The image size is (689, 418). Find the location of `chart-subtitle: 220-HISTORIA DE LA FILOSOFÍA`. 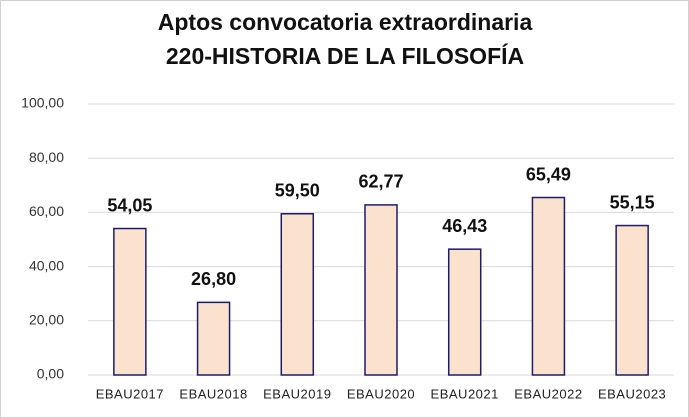

chart-subtitle: 220-HISTORIA DE LA FILOSOFÍA is located at coordinates (345, 55).